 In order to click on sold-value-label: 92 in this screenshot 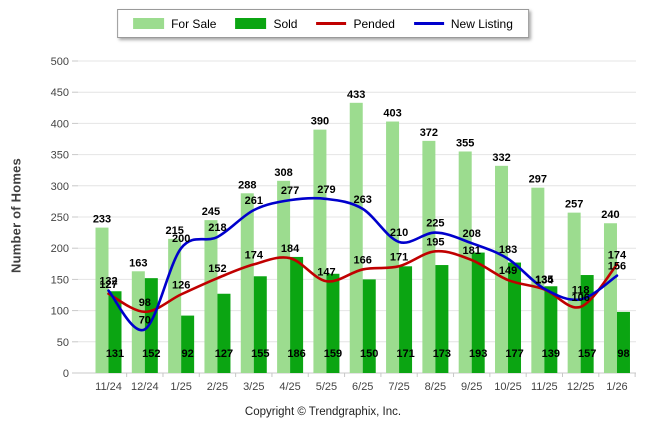, I will do `click(188, 354)`.